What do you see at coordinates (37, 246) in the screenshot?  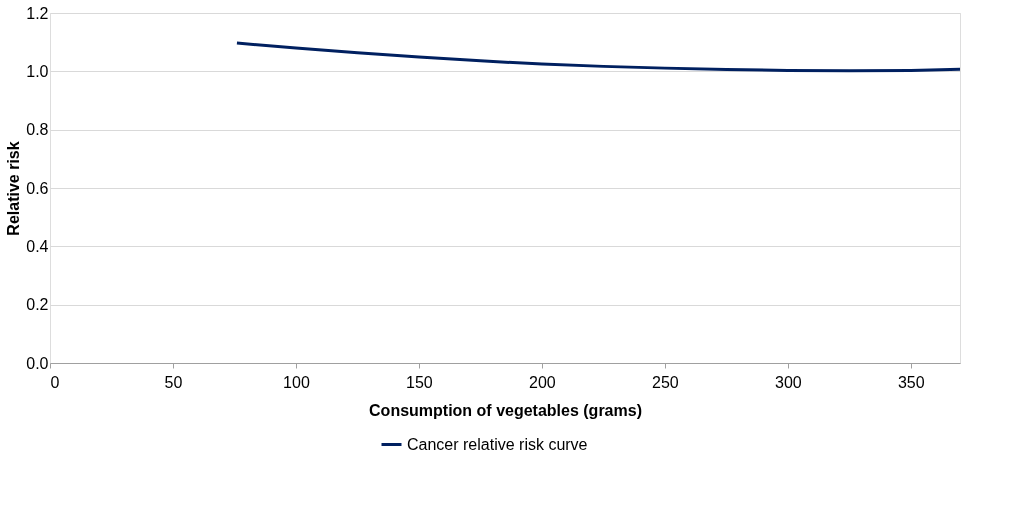 I see `y-tick-label: 0.4` at bounding box center [37, 246].